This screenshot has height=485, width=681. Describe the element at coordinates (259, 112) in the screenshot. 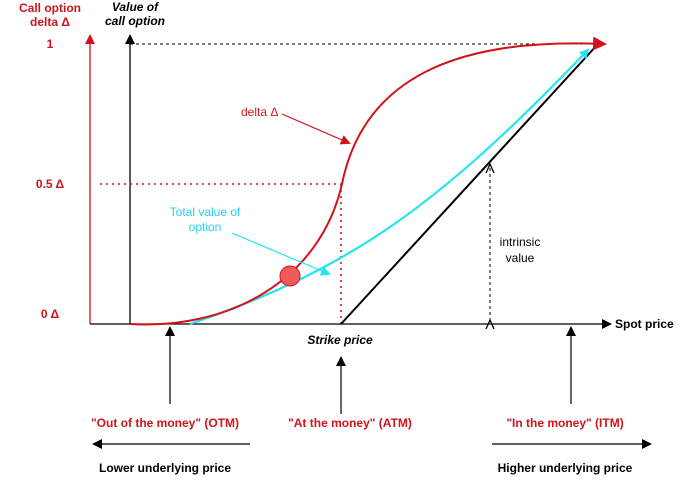

I see `delta-curve-label: delta Δ` at that location.